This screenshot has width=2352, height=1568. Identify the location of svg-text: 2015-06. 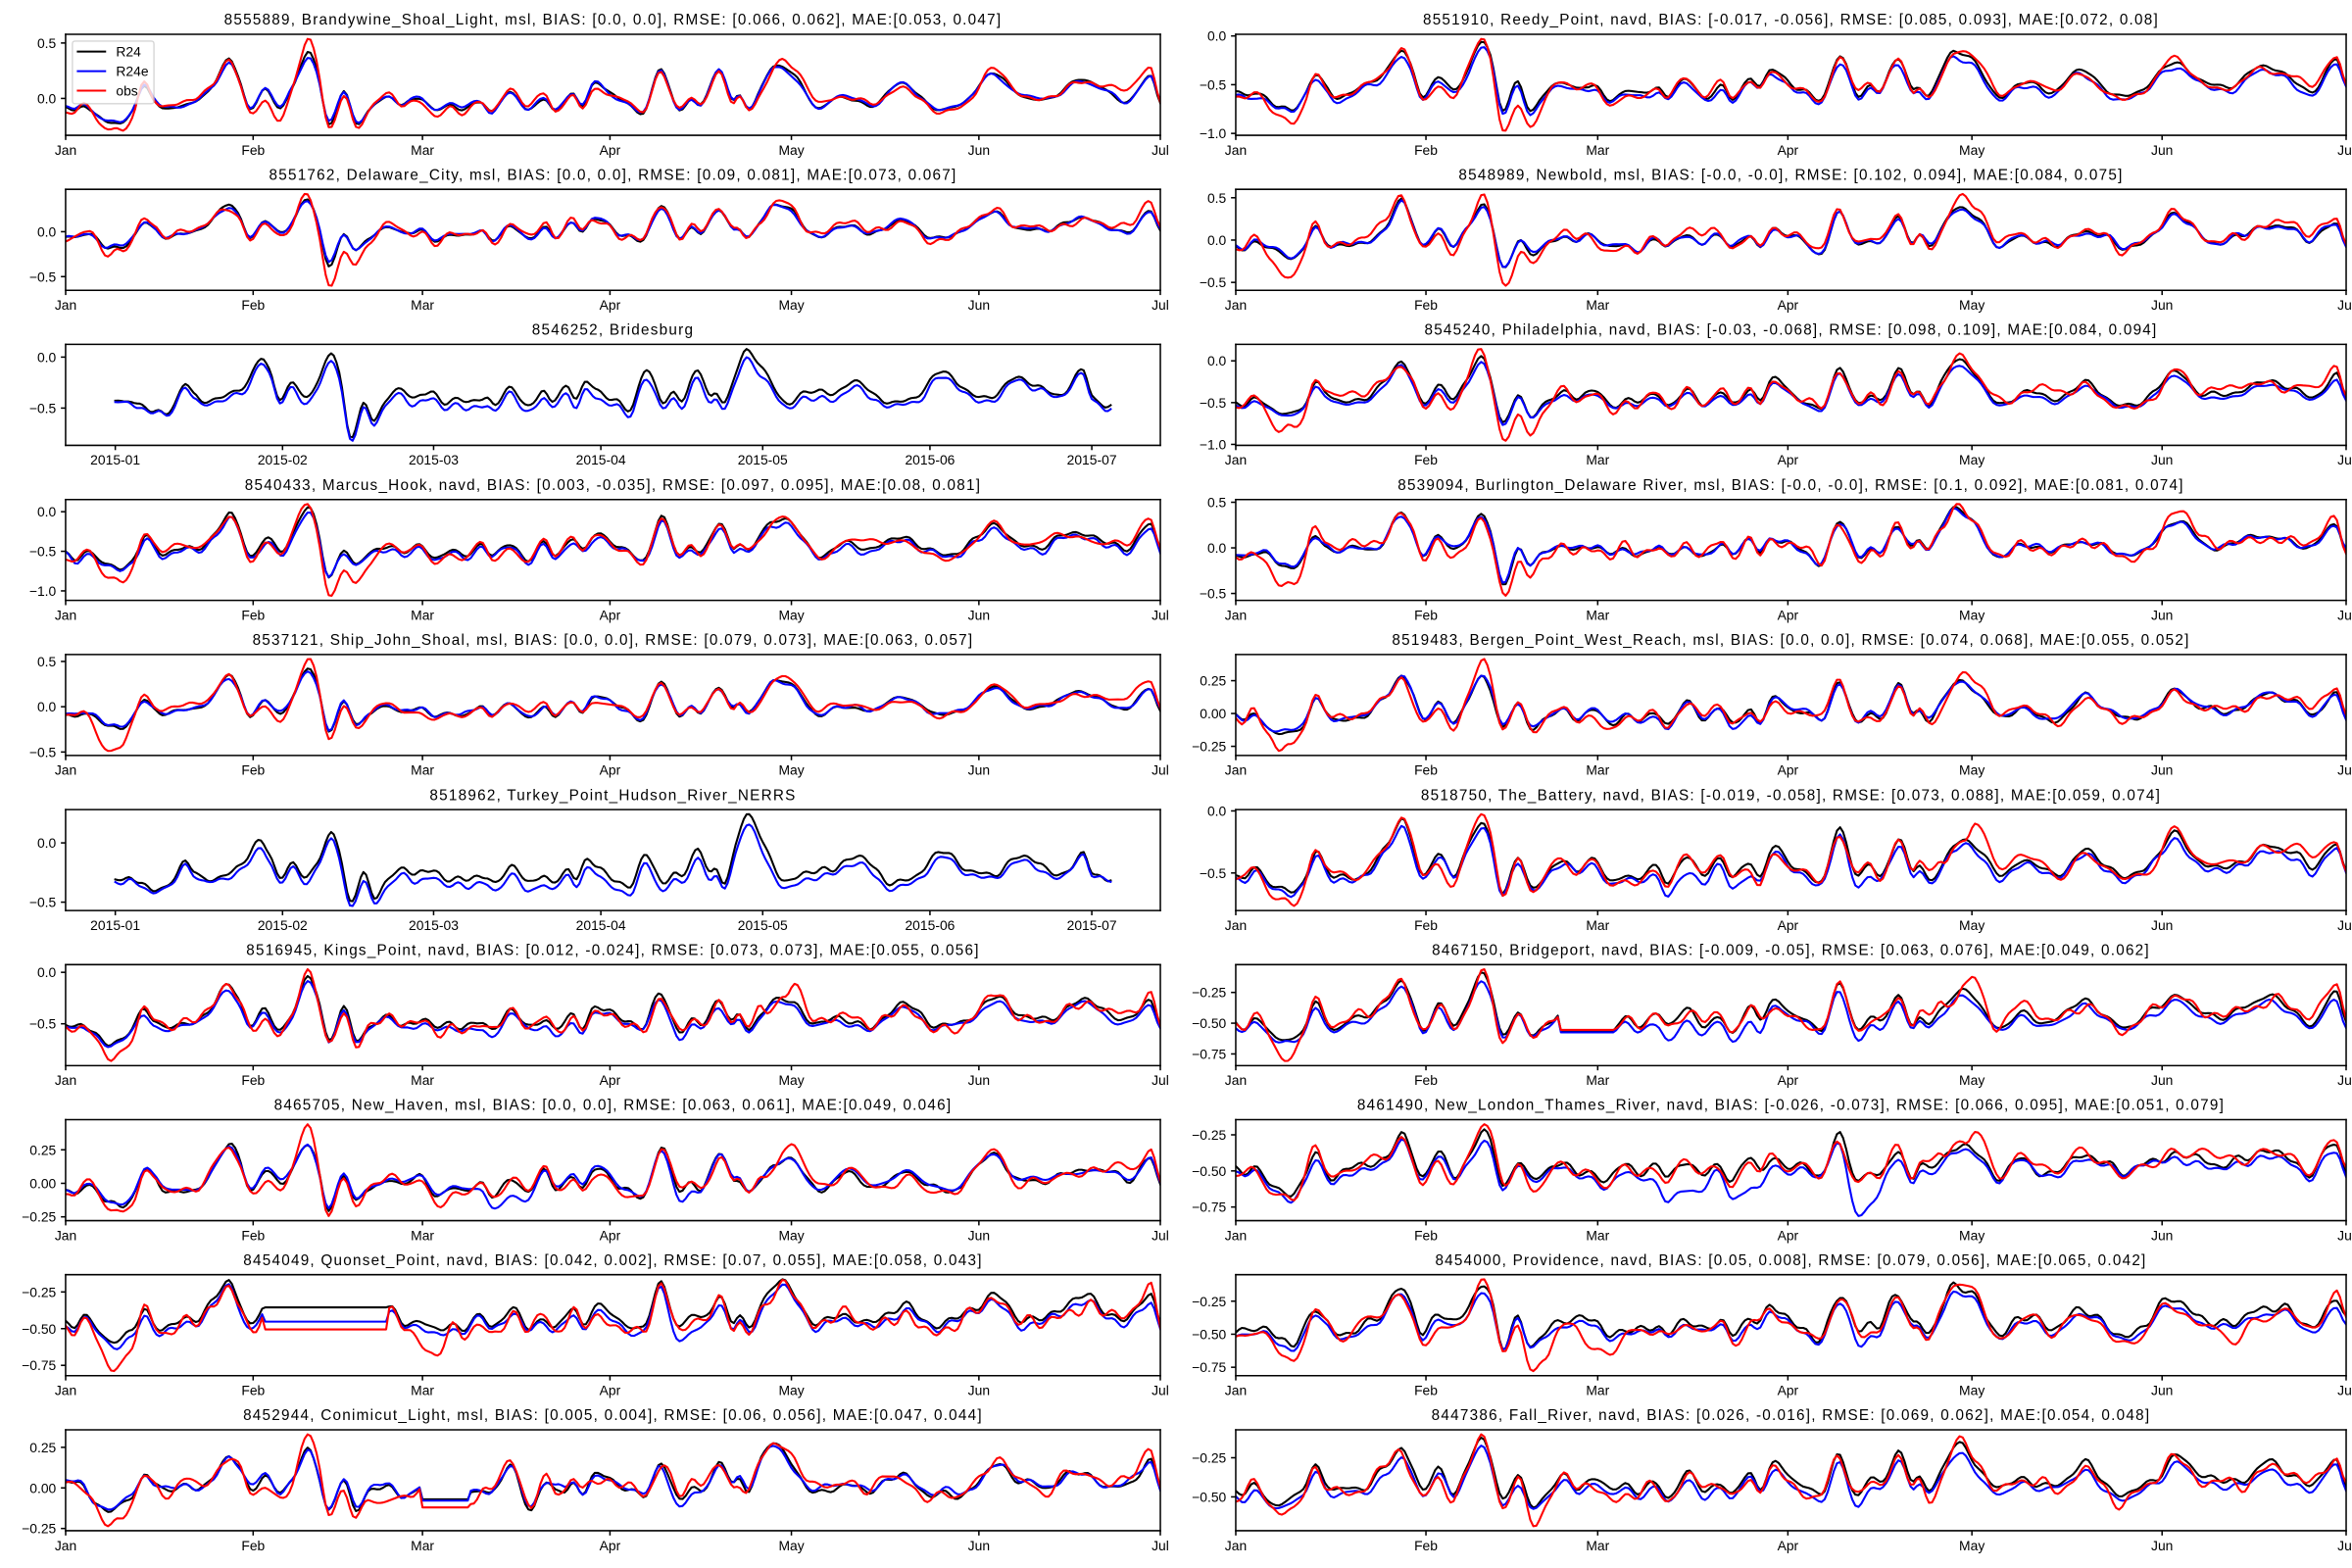
(930, 459).